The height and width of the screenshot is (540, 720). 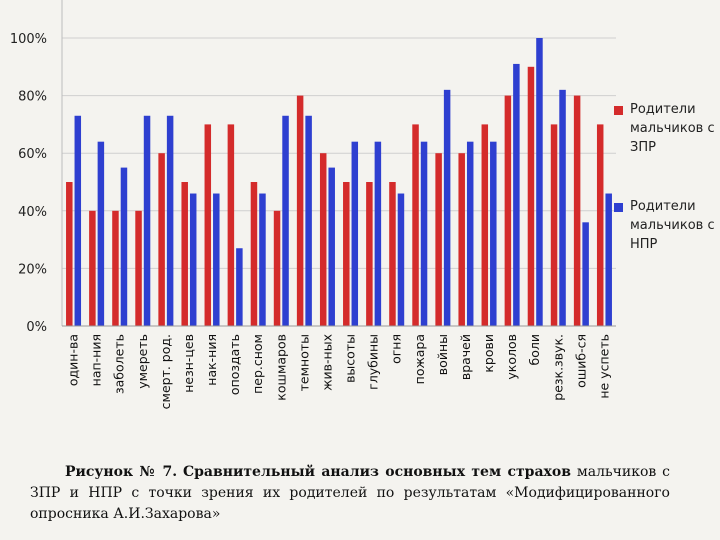 I want to click on legend-item-zpr: Родители мальчиков с ЗПР, so click(x=666, y=128).